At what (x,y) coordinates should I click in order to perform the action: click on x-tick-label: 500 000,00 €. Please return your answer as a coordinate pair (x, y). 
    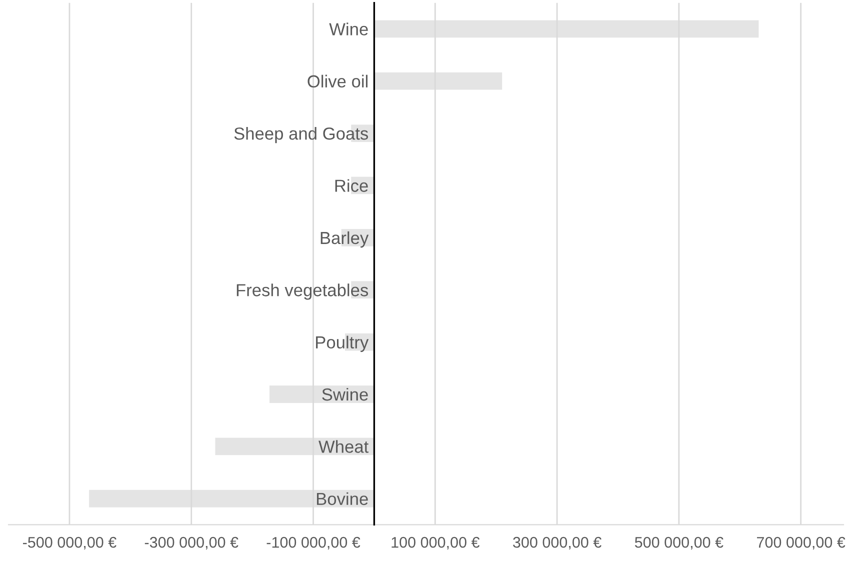
    Looking at the image, I should click on (679, 543).